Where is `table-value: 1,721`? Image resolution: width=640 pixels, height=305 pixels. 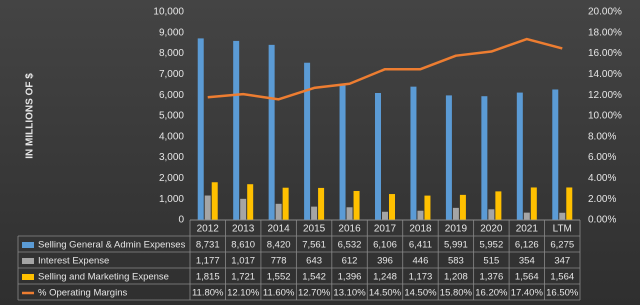 table-value: 1,721 is located at coordinates (243, 277).